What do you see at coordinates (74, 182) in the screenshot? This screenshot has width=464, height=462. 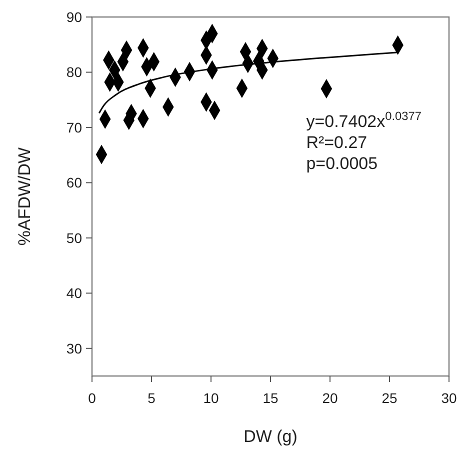 I see `y-tick-label: 60` at bounding box center [74, 182].